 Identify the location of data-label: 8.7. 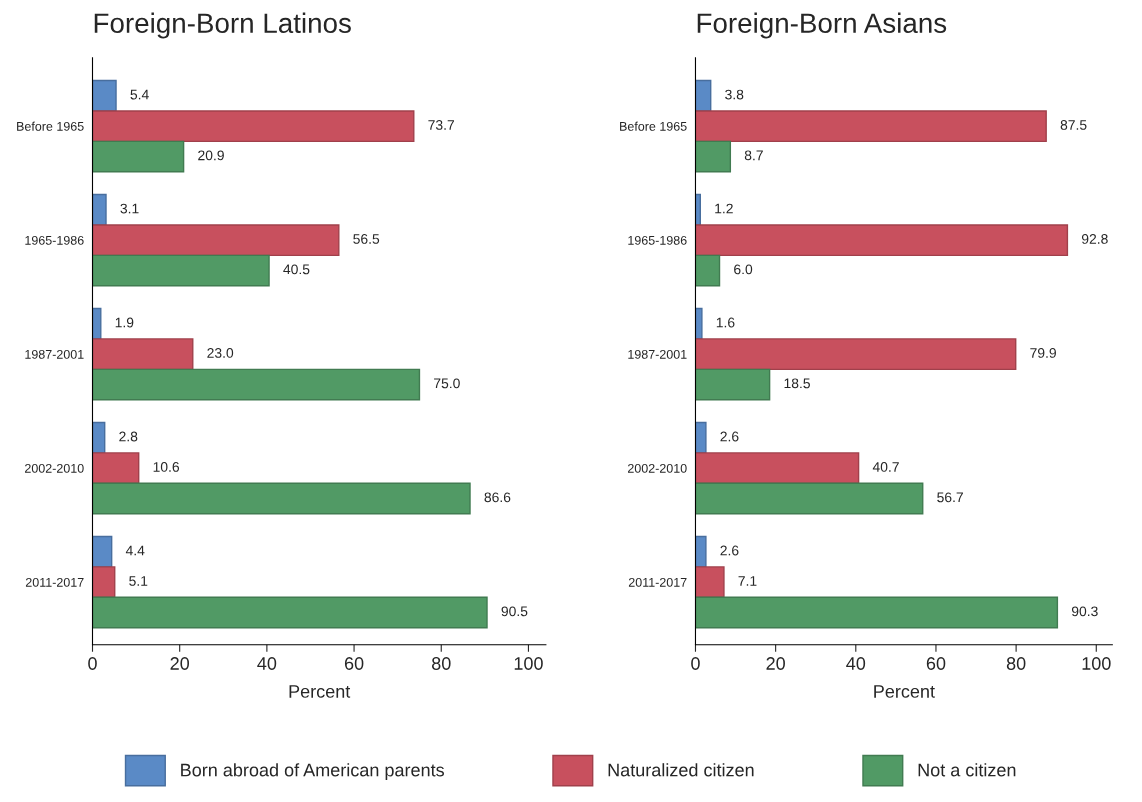
(753, 155).